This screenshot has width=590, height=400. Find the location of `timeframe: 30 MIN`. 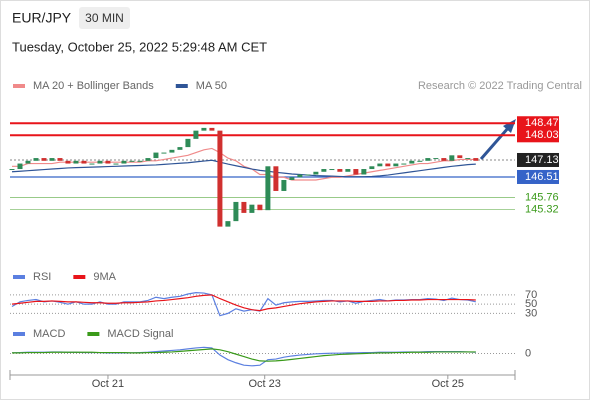

timeframe: 30 MIN is located at coordinates (104, 18).